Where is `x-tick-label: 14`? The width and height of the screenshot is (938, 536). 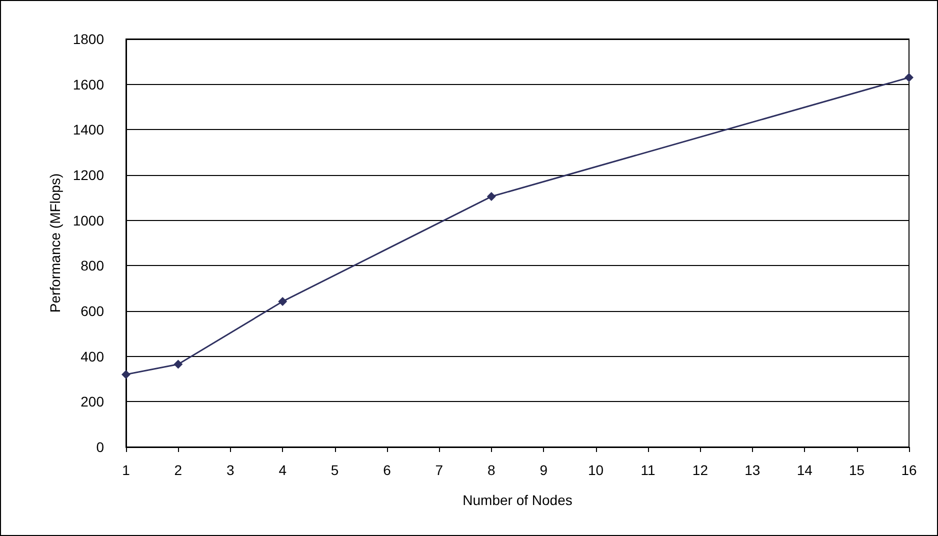
x-tick-label: 14 is located at coordinates (804, 470).